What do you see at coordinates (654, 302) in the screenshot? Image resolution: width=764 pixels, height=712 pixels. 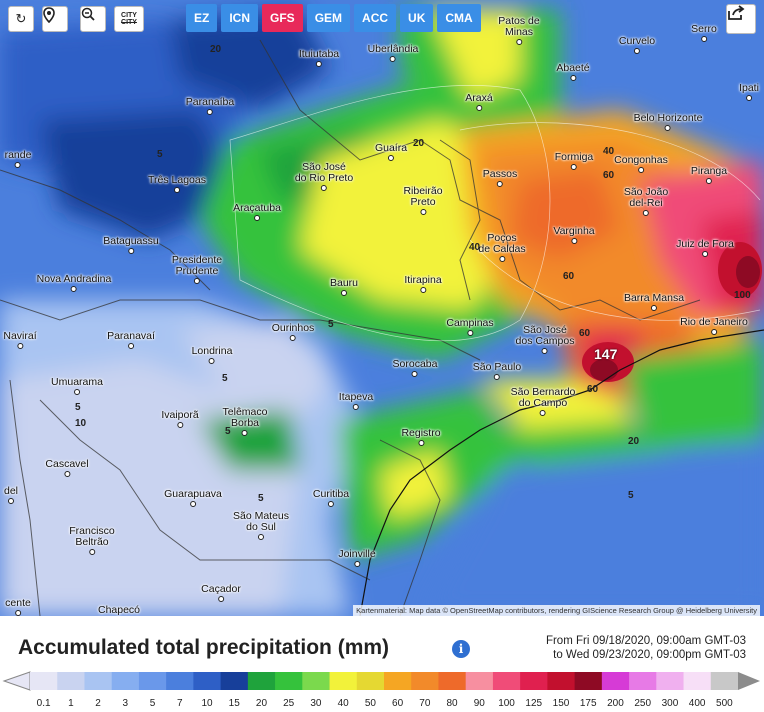 I see `city-label: Barra Mansa` at bounding box center [654, 302].